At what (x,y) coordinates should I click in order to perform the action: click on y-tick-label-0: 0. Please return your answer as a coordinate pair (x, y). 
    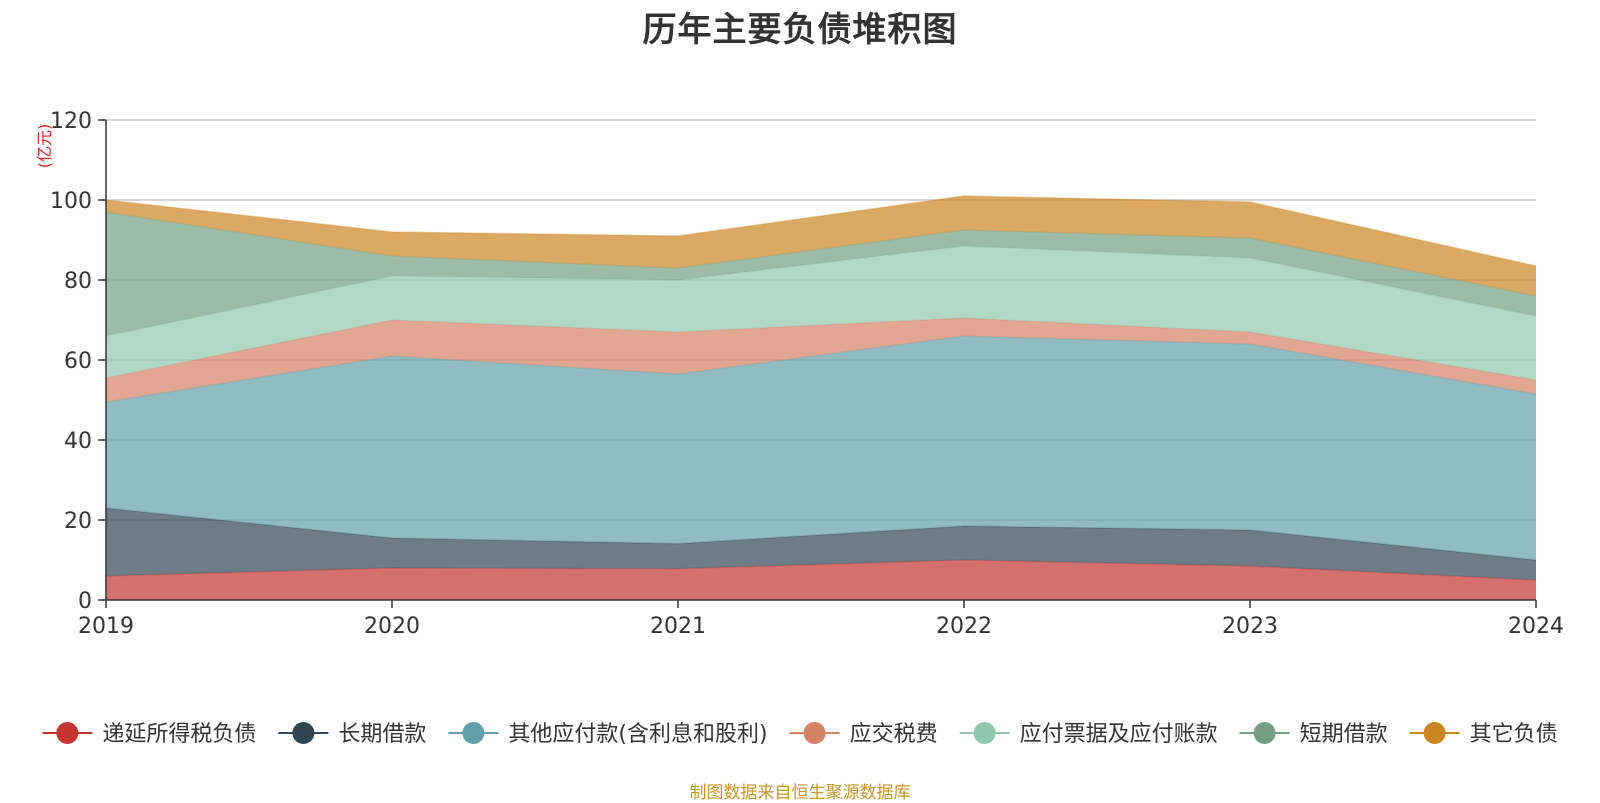
    Looking at the image, I should click on (85, 601).